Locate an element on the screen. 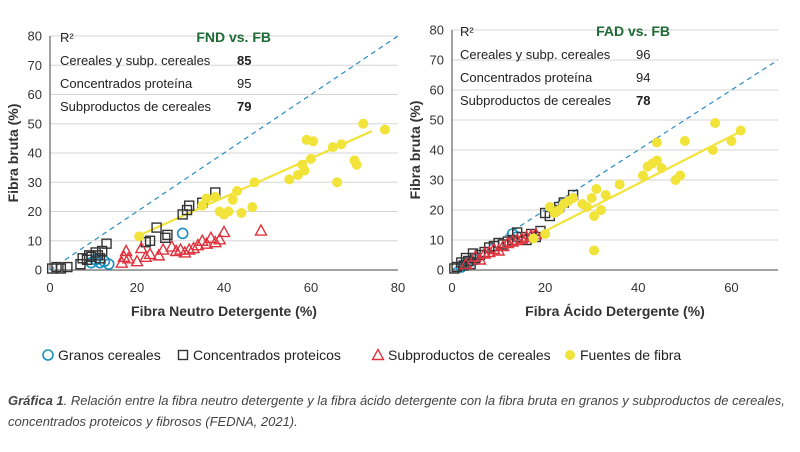  legend-marker-subproductos is located at coordinates (378, 354).